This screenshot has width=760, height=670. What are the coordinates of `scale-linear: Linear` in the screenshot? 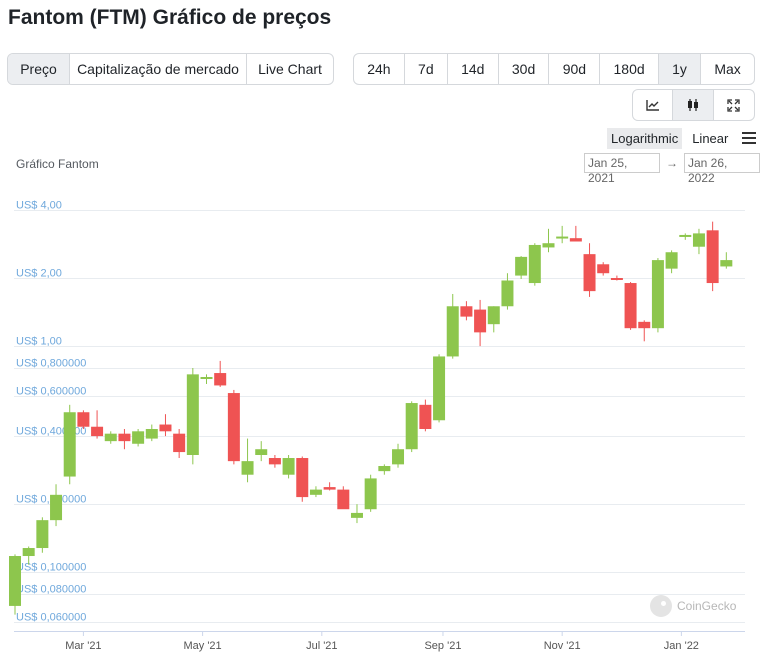 It's located at (710, 138).